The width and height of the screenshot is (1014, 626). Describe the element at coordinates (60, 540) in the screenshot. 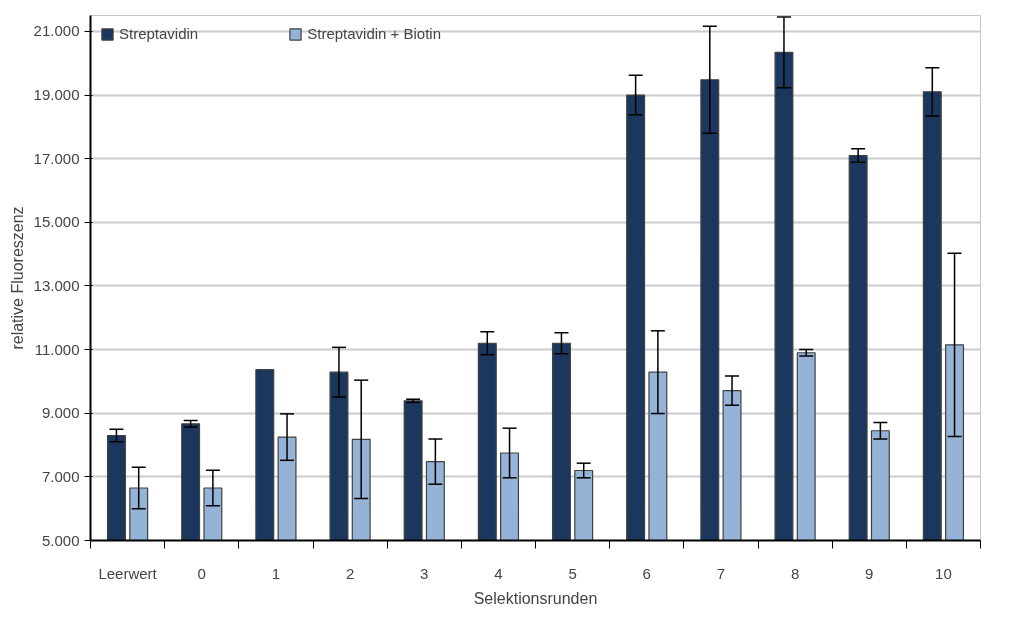

I see `y-tick-label: 5.000` at that location.